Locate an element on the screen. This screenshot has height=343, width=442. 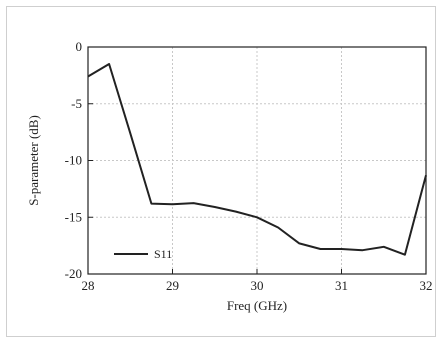
legend-label-s11: S11 is located at coordinates (163, 254).